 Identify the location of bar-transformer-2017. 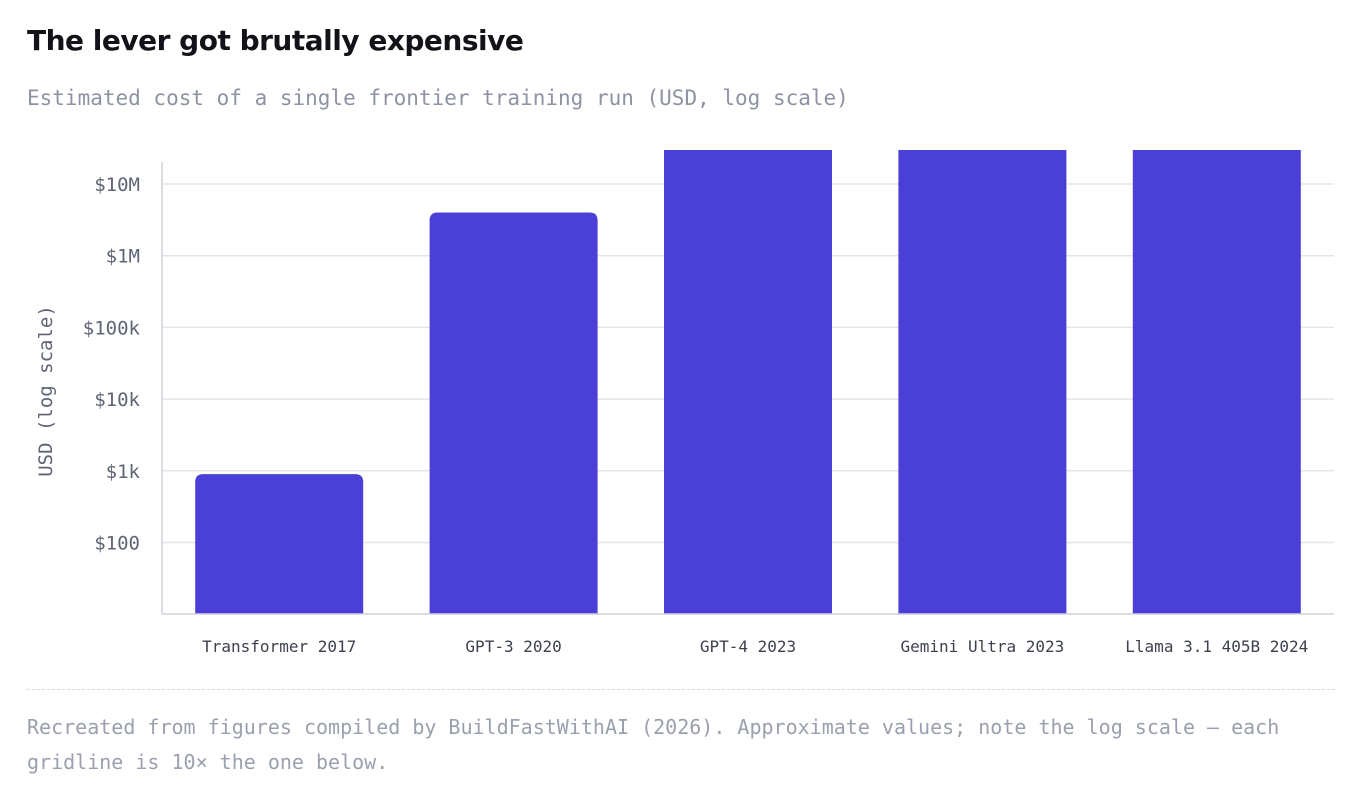
(279, 544).